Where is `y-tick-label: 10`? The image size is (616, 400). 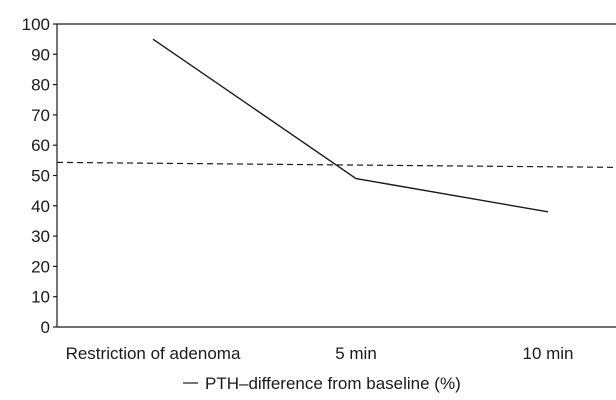 y-tick-label: 10 is located at coordinates (40, 297).